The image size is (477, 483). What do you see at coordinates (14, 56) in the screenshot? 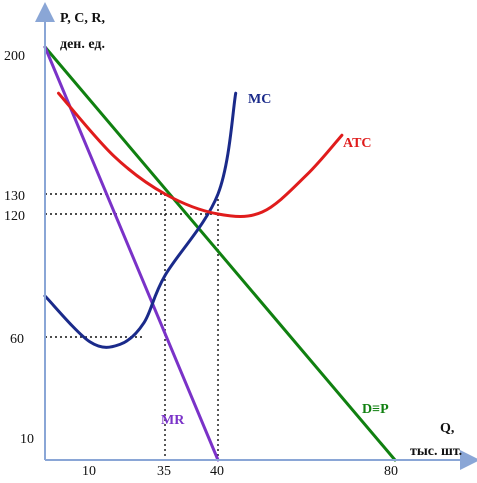
I see `y-tick-200: 200` at bounding box center [14, 56].